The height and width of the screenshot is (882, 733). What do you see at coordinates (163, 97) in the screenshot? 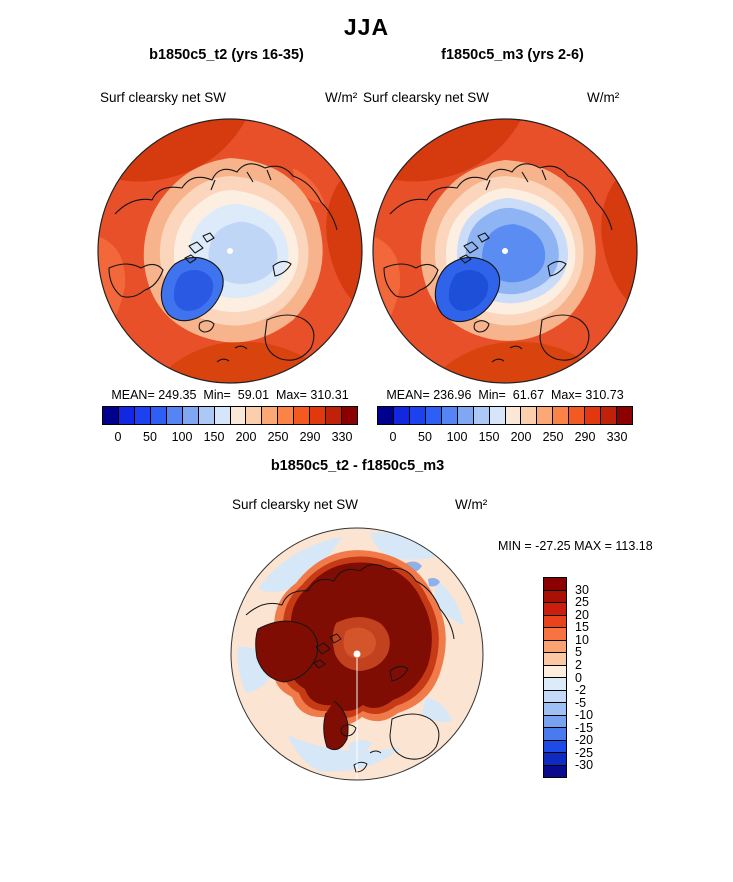
I see `left-variable-label: Surf clearsky net SW` at bounding box center [163, 97].